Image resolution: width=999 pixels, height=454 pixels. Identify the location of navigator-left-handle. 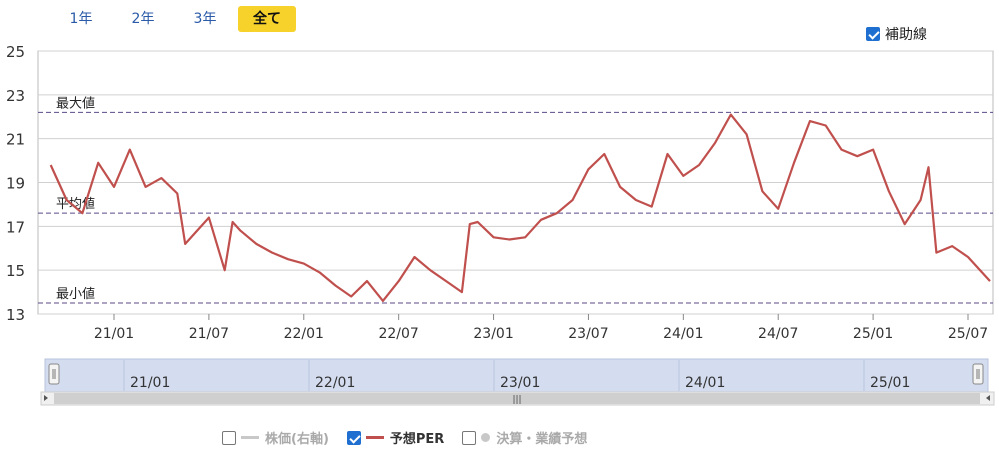
(54, 374).